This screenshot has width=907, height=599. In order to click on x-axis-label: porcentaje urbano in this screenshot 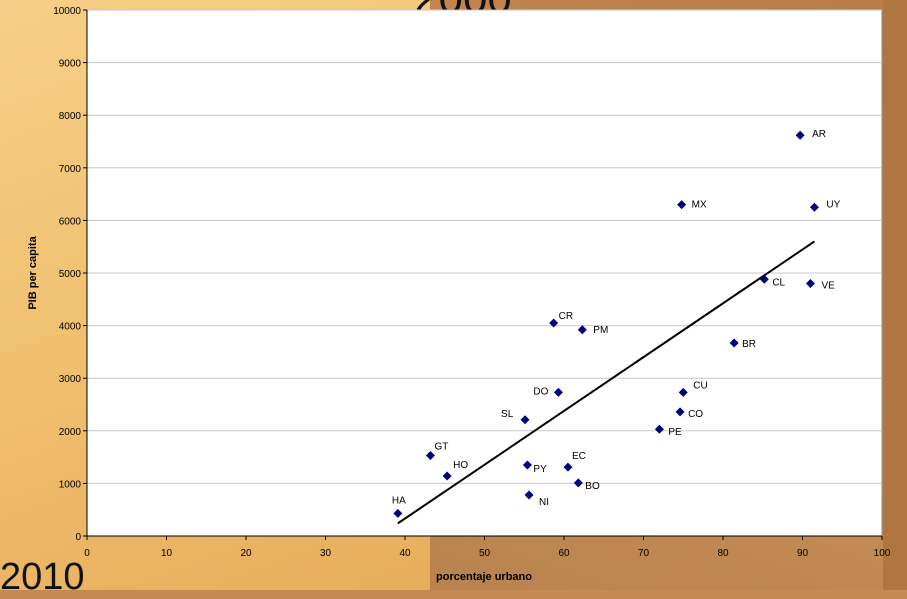, I will do `click(484, 577)`.